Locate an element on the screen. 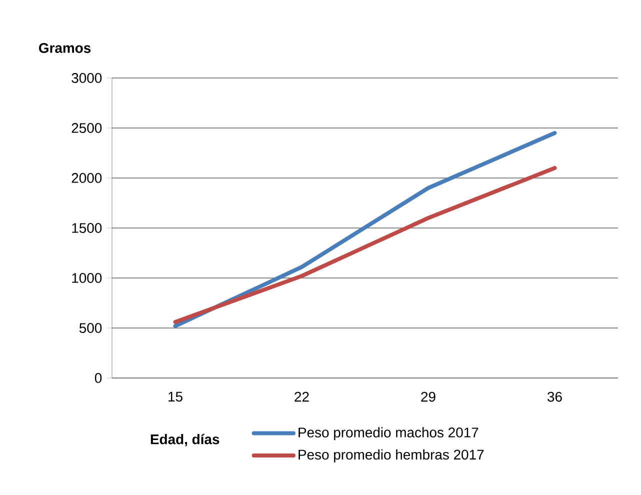  y-tick-label: 1000 is located at coordinates (87, 278).